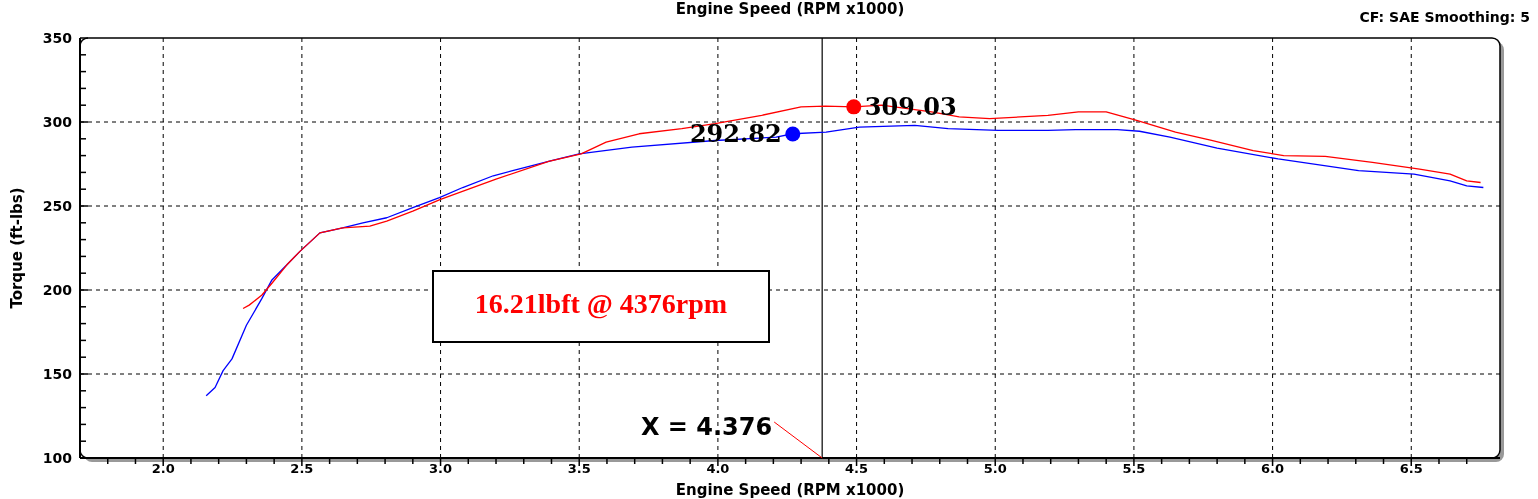 The width and height of the screenshot is (1538, 499). I want to click on x-tick-label: 4.0, so click(718, 468).